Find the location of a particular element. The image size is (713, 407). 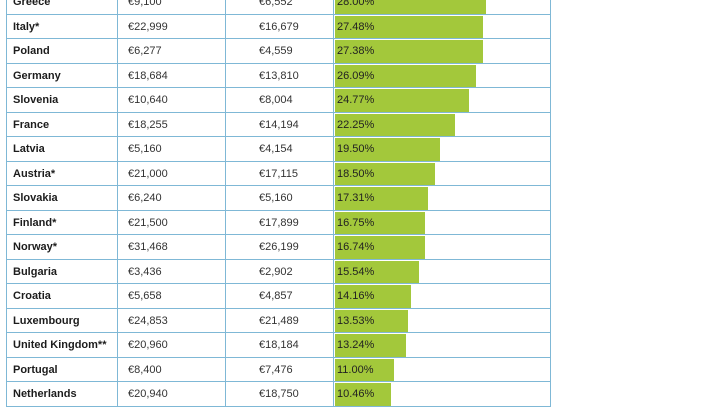

percentage-cell: 17.31% is located at coordinates (442, 198).